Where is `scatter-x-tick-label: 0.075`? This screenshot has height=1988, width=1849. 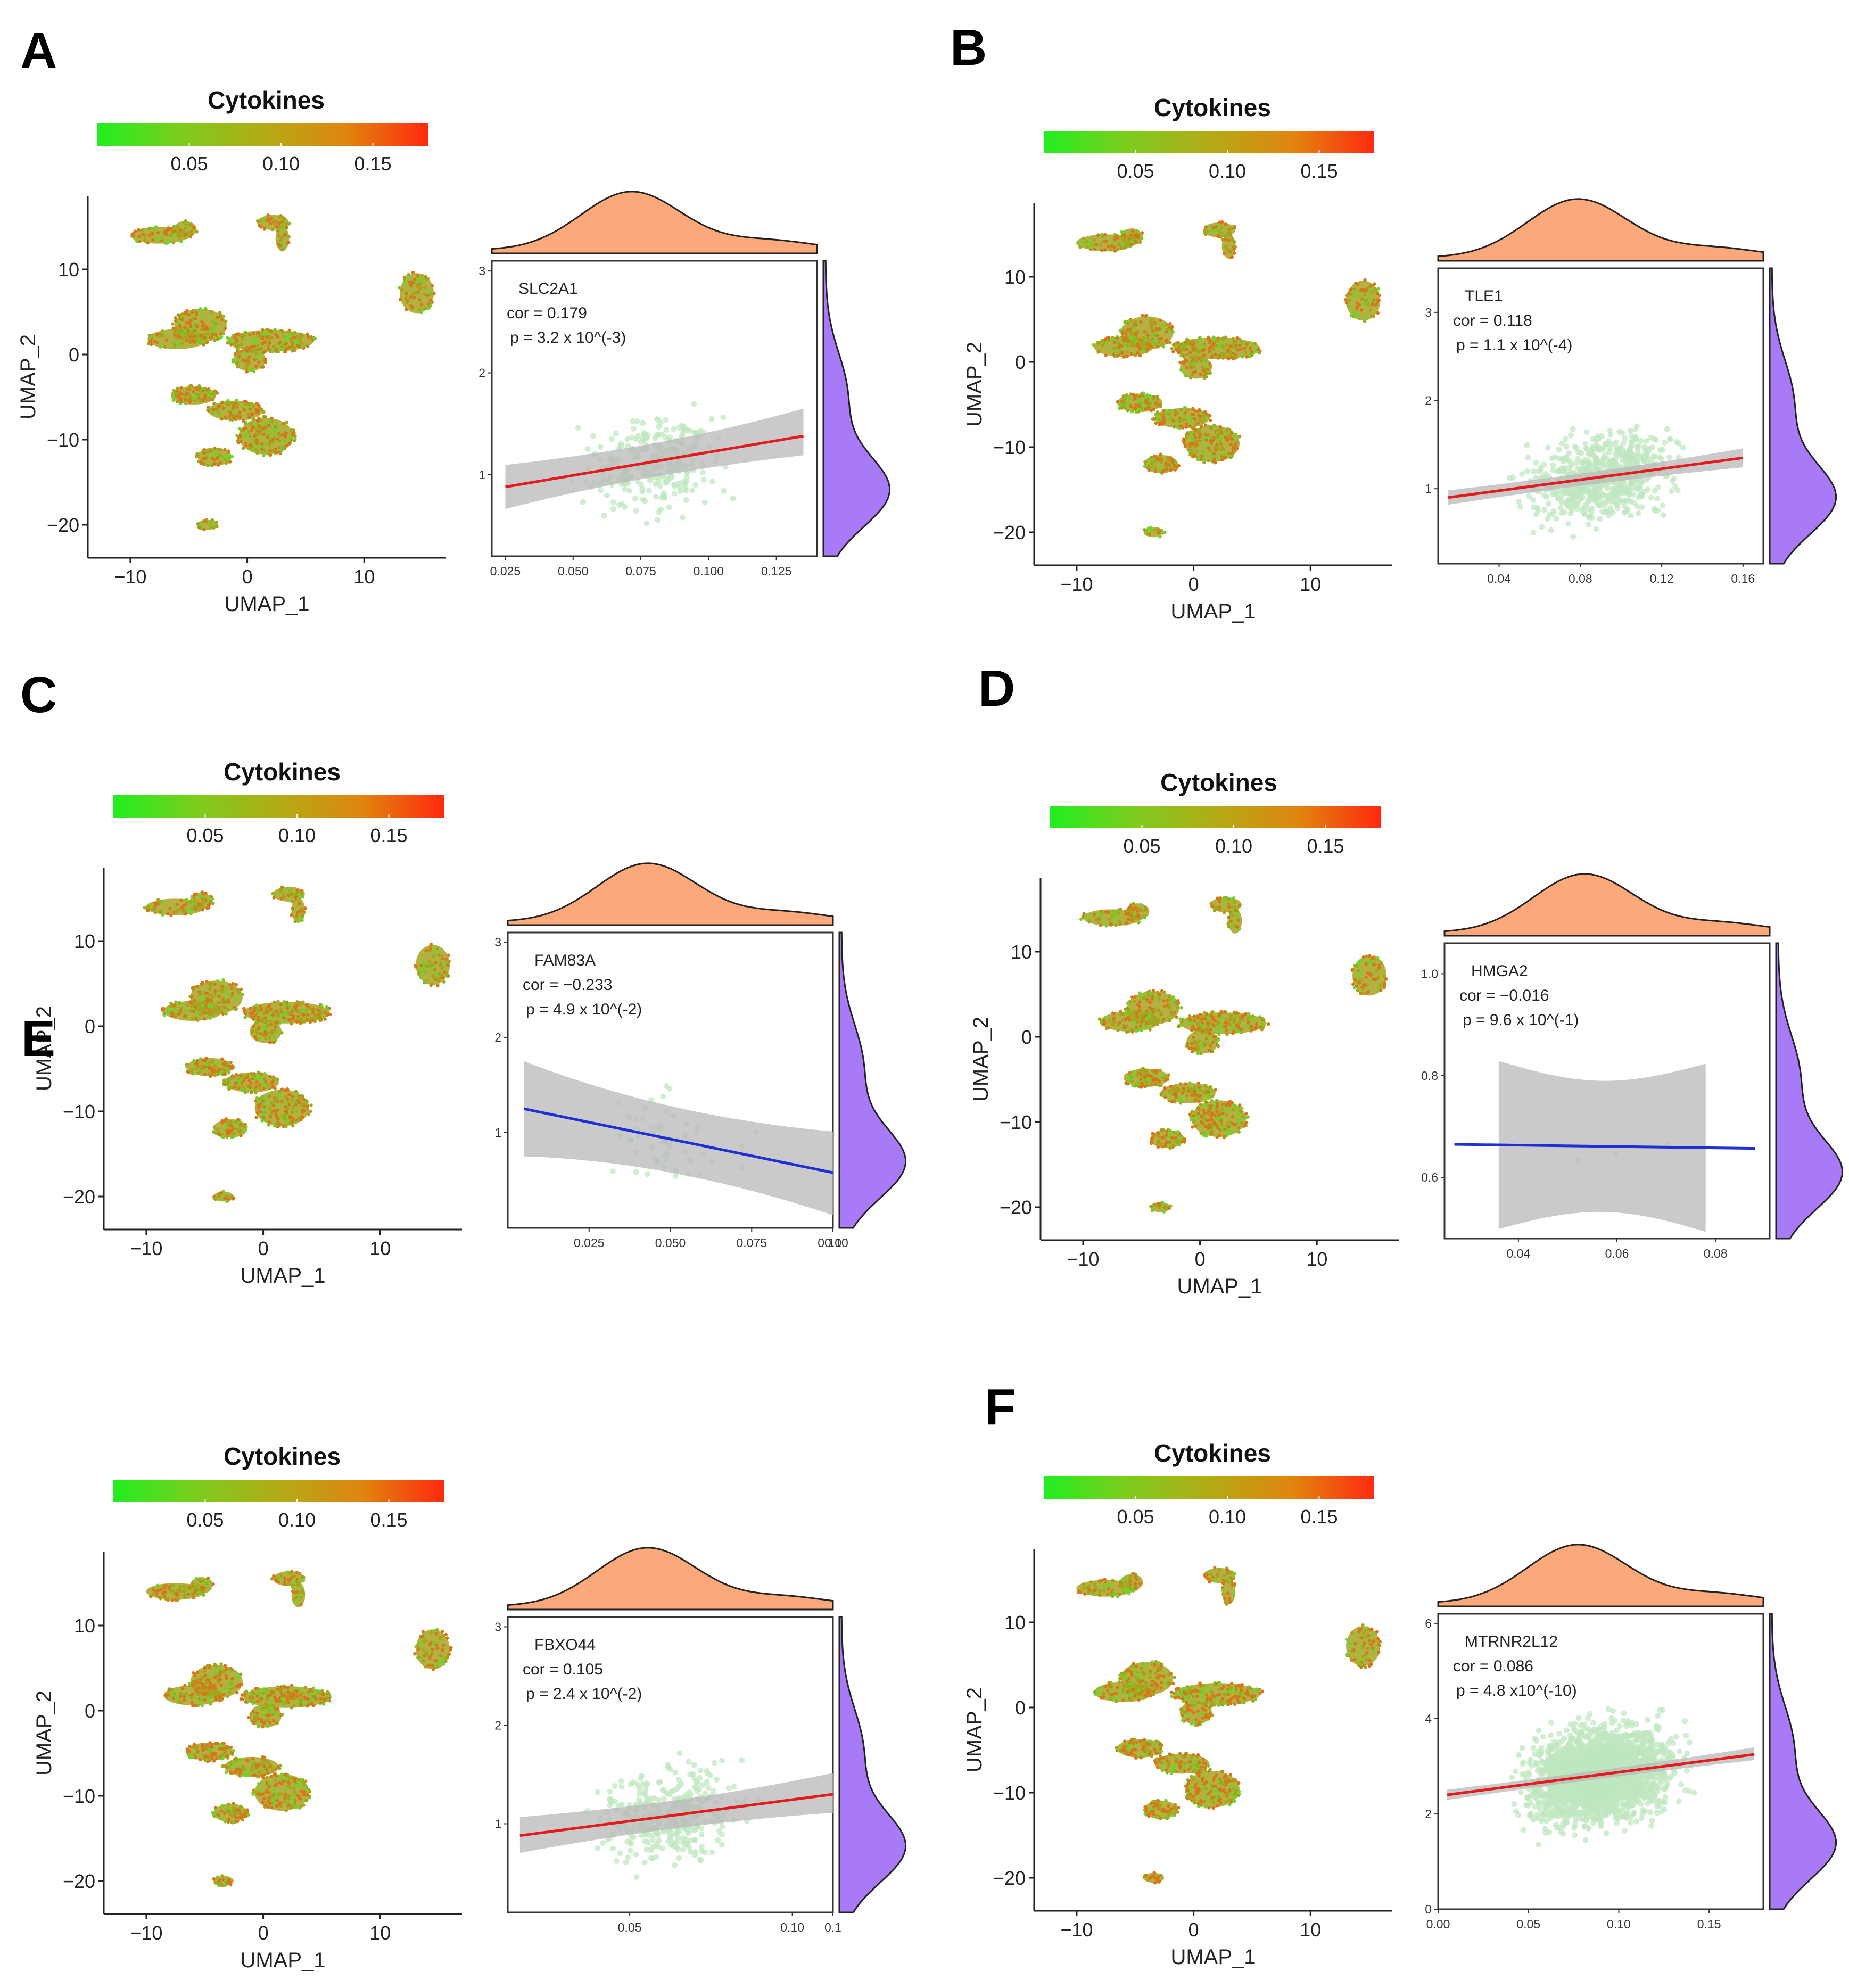
scatter-x-tick-label: 0.075 is located at coordinates (641, 571).